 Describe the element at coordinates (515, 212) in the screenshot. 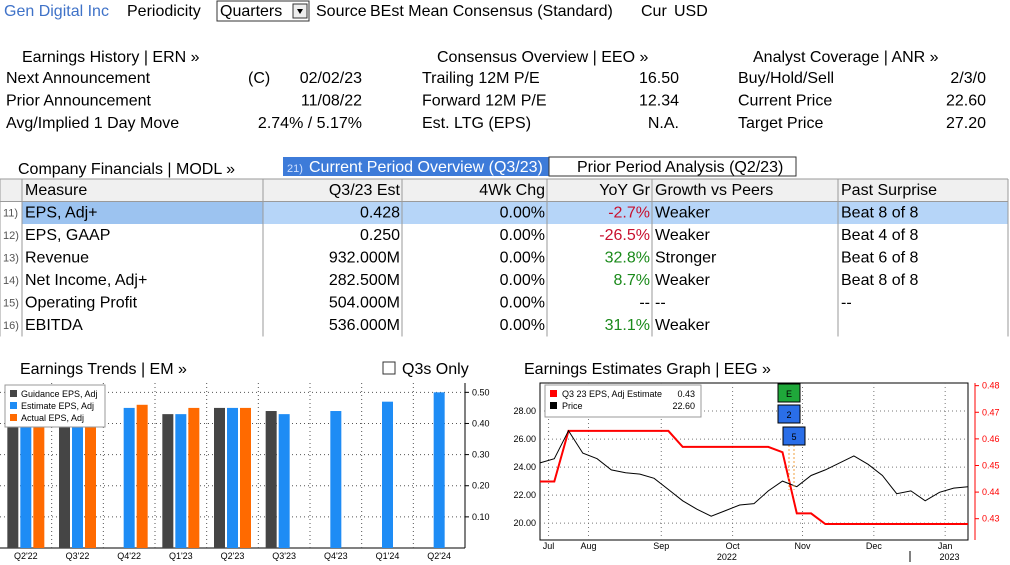

I see `row-highlight` at that location.